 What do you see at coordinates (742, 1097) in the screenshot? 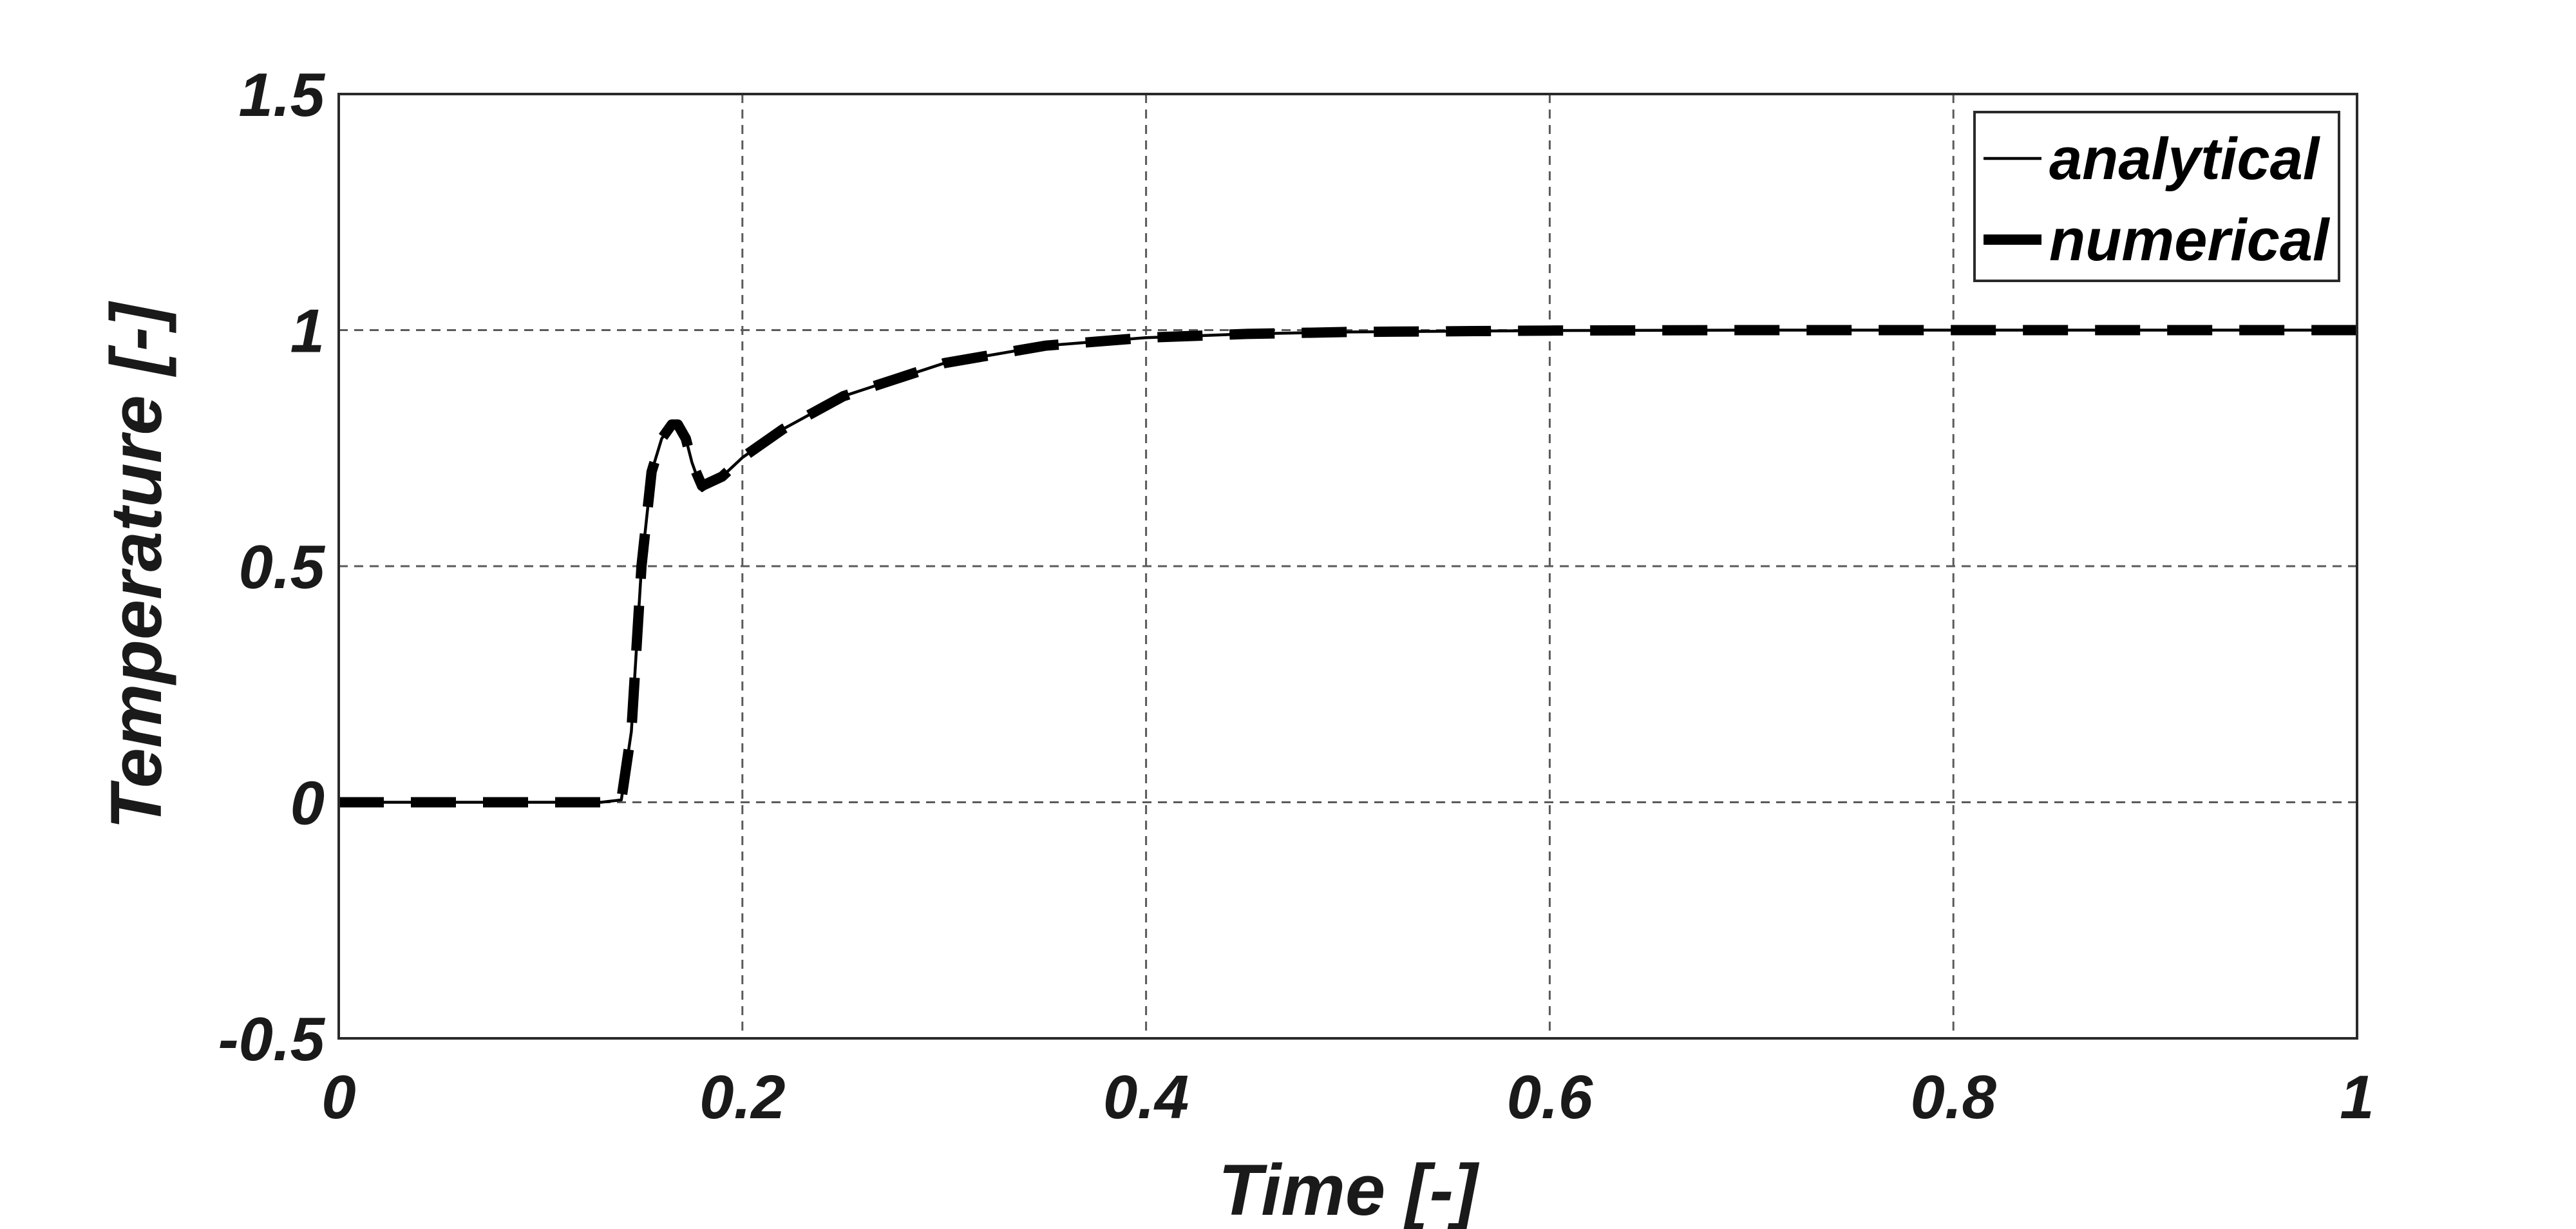
I see `x-tick-label: 0.2` at bounding box center [742, 1097].